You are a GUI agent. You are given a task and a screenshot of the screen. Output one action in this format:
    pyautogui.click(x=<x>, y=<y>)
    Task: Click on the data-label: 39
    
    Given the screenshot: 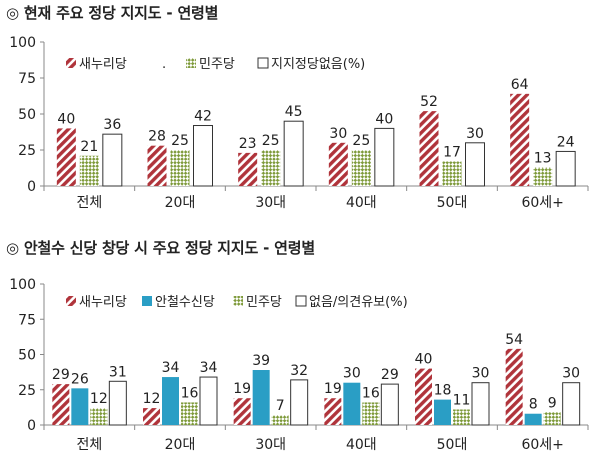 What is the action you would take?
    pyautogui.click(x=261, y=361)
    